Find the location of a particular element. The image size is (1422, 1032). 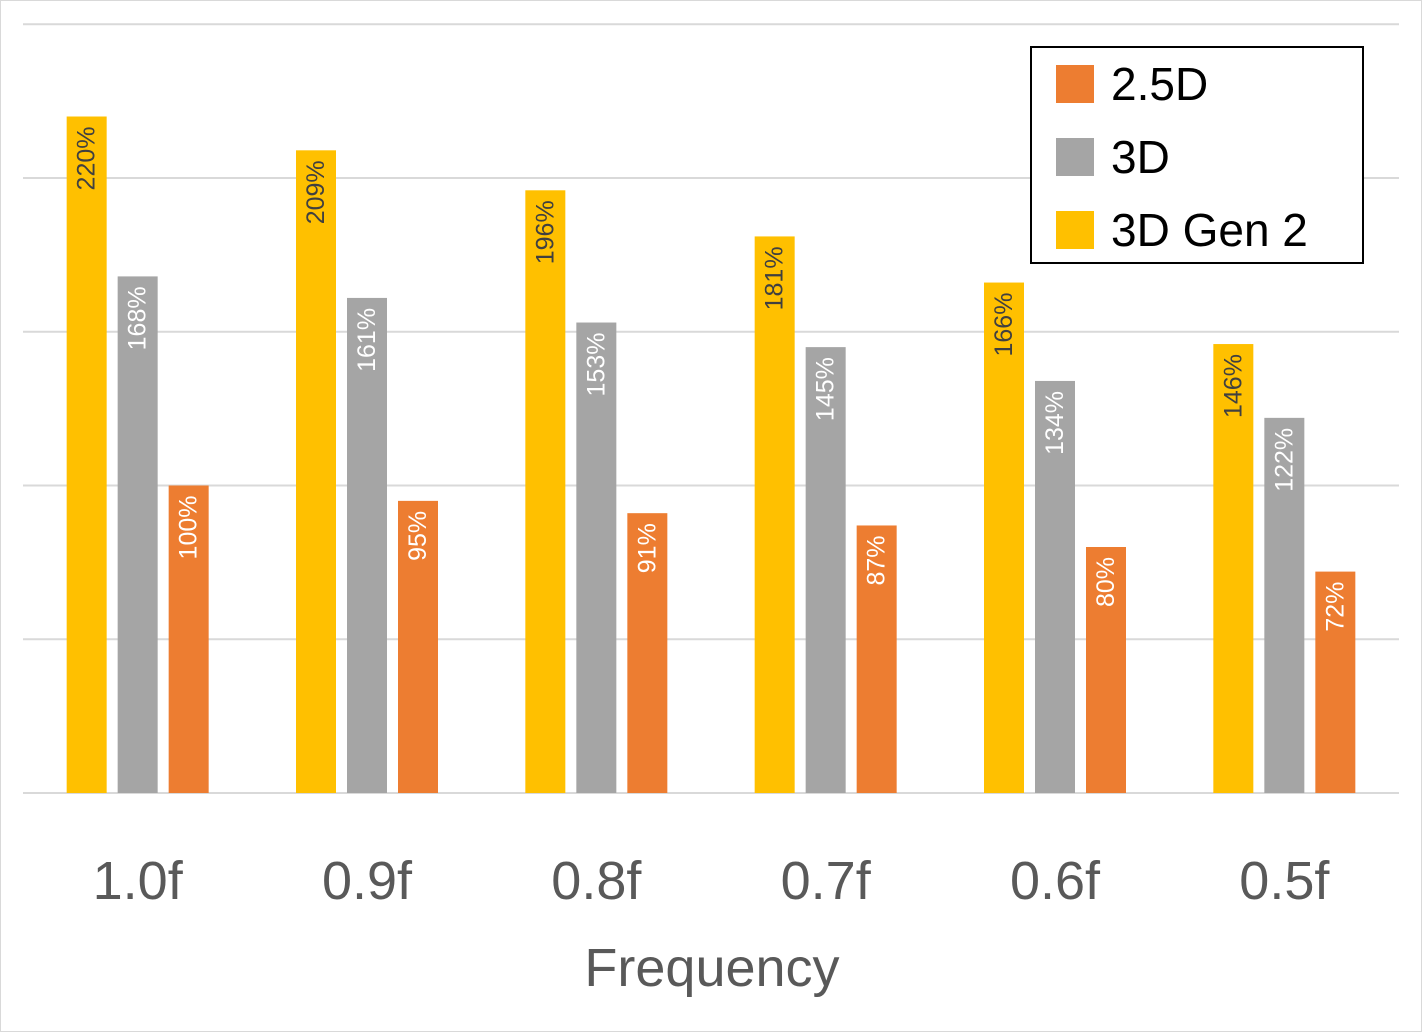

bar-3d-gen-2-0.6f is located at coordinates (1004, 537).